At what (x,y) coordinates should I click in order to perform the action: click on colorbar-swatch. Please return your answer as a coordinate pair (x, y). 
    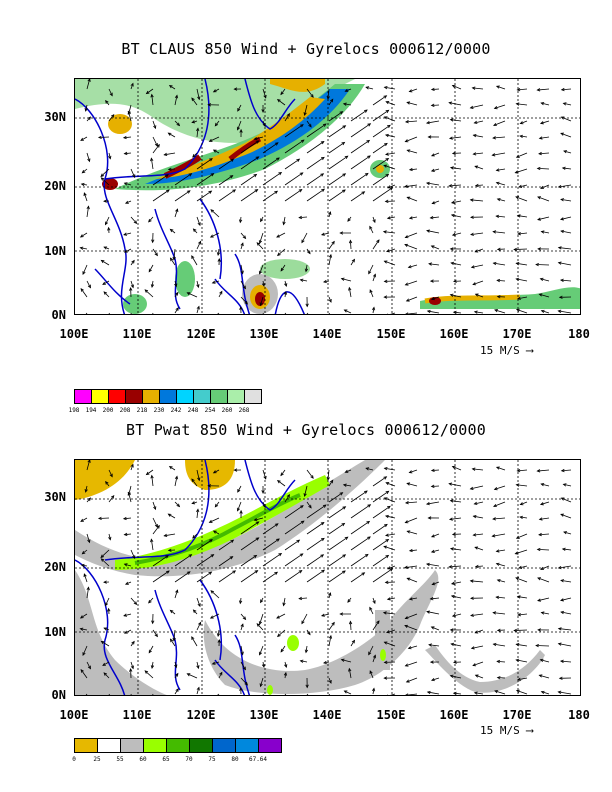
    Looking at the image, I should click on (224, 745).